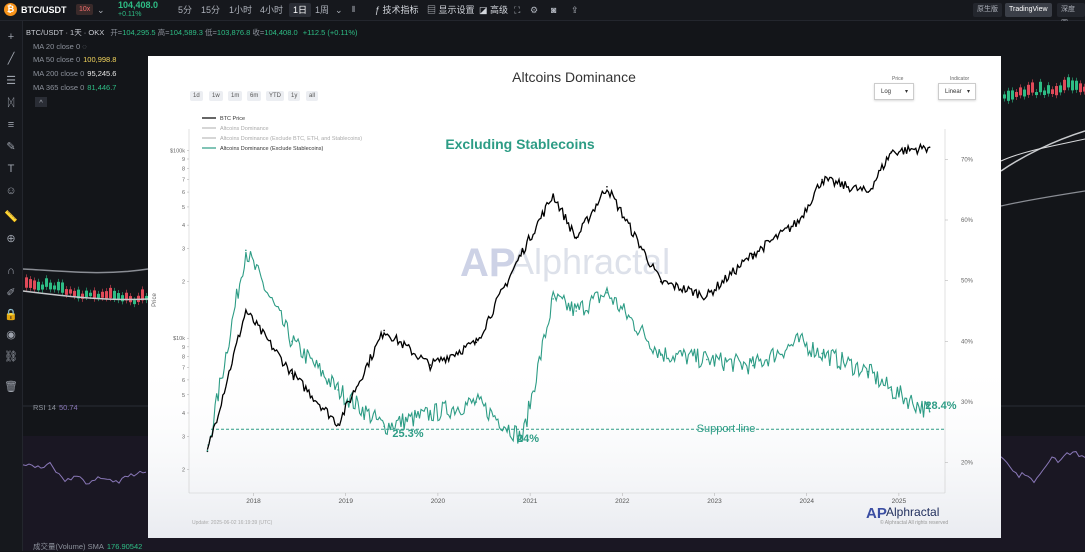  What do you see at coordinates (232, 523) in the screenshot?
I see `update-note: Update: 2025-06-02 16:19:39 (UTC)` at bounding box center [232, 523].